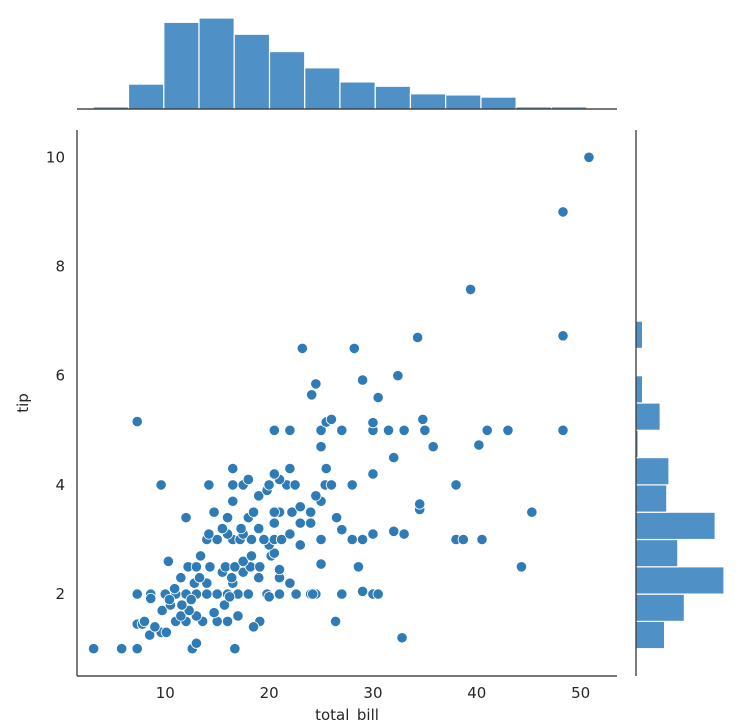  What do you see at coordinates (680, 485) in the screenshot?
I see `y-marginal-histogram` at bounding box center [680, 485].